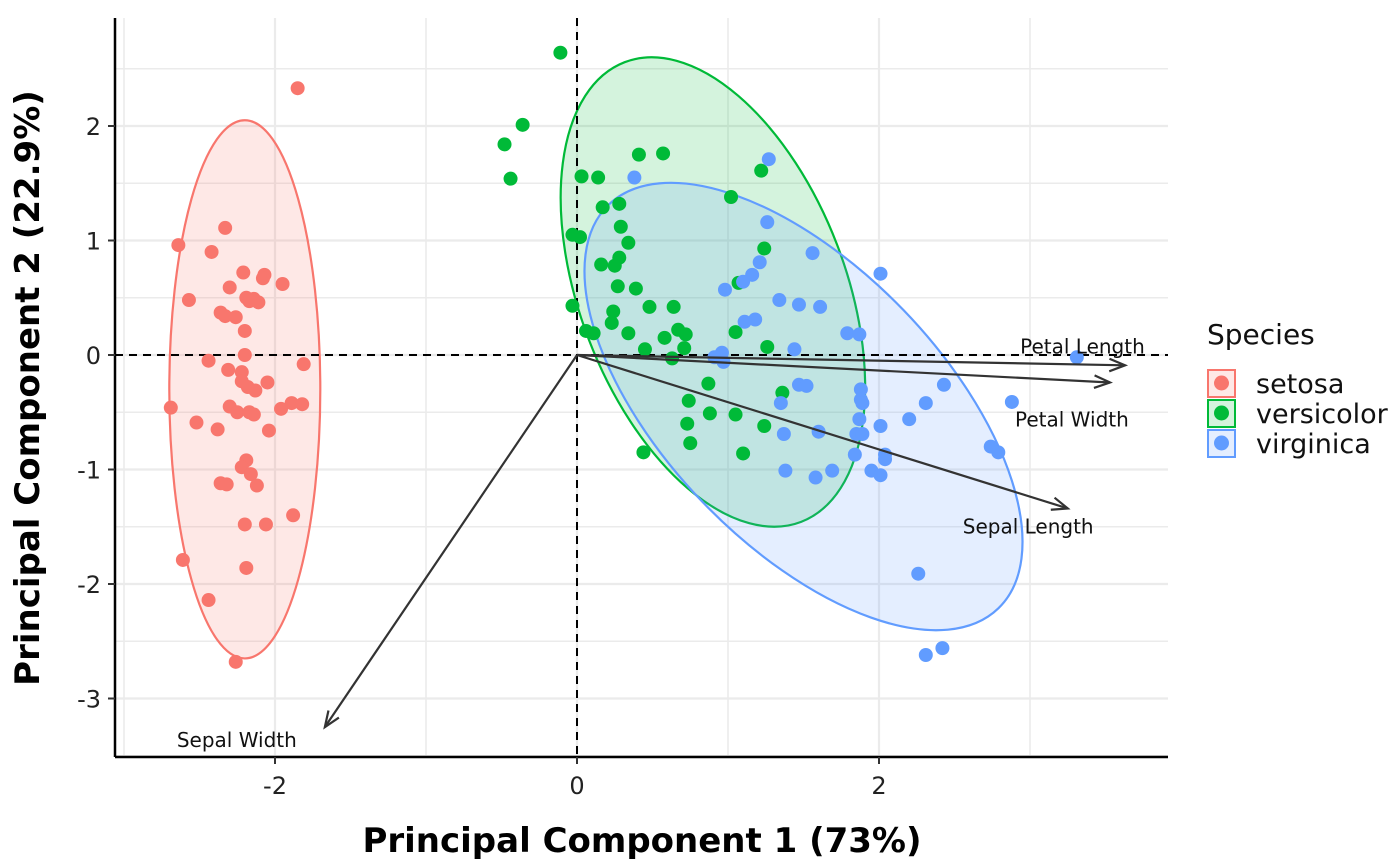 The height and width of the screenshot is (866, 1400). I want to click on x-tick-label: 2, so click(878, 786).